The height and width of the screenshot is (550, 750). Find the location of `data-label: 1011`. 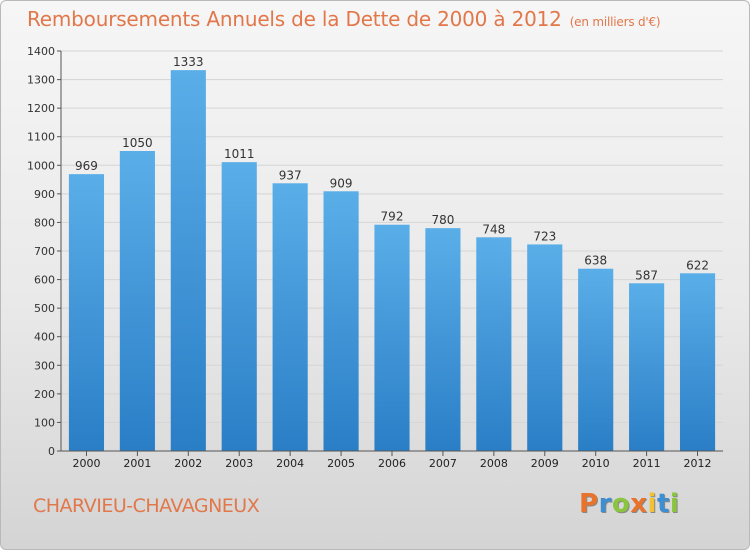

data-label: 1011 is located at coordinates (239, 154).